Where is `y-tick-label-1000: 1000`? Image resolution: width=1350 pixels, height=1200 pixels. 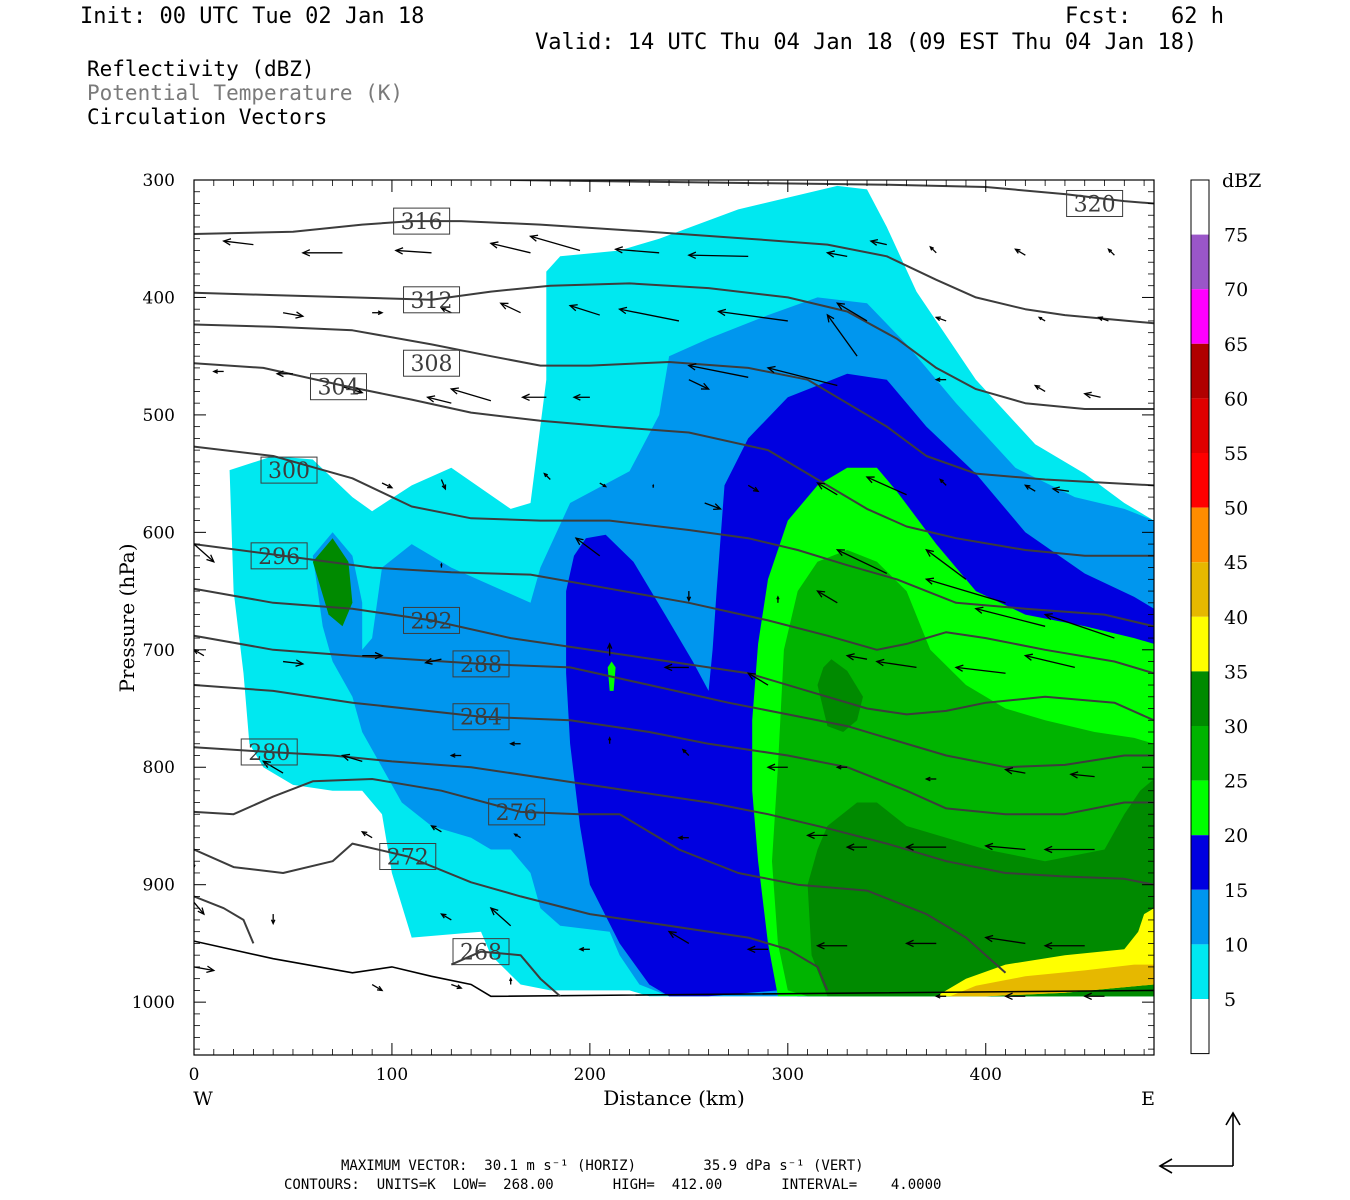
y-tick-label-1000: 1000 is located at coordinates (153, 1003).